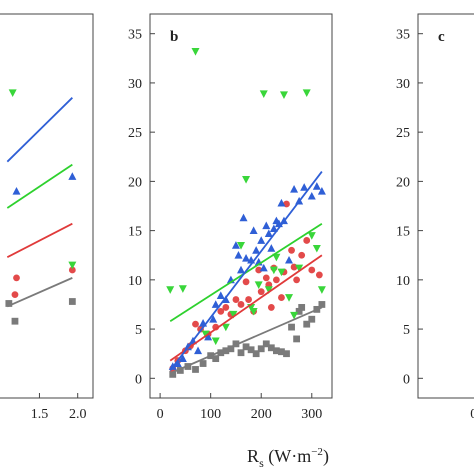 This screenshot has height=474, width=474. I want to click on shared-x-axis-label: Rs (W·m−2), so click(288, 458).